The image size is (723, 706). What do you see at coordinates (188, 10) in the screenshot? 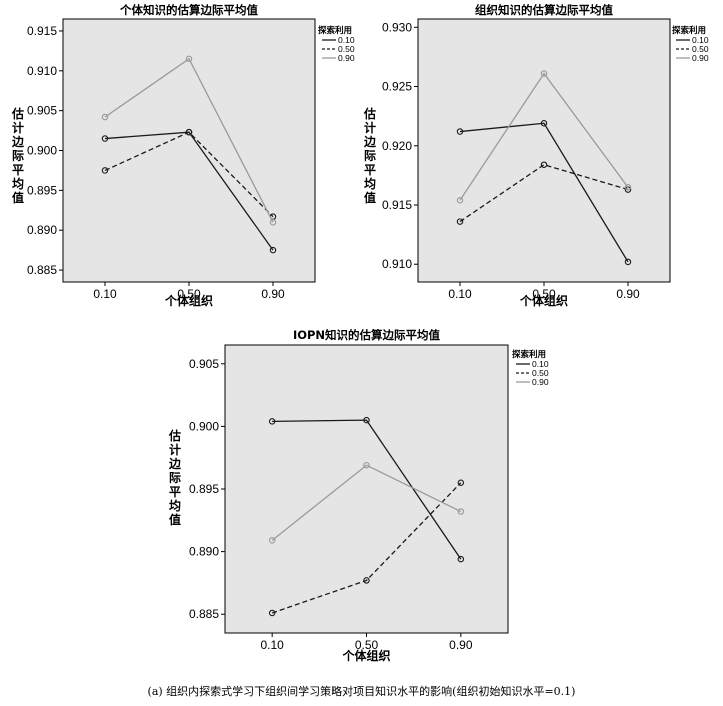
I see `chart-title: 个体知识的估算边际平均值` at bounding box center [188, 10].